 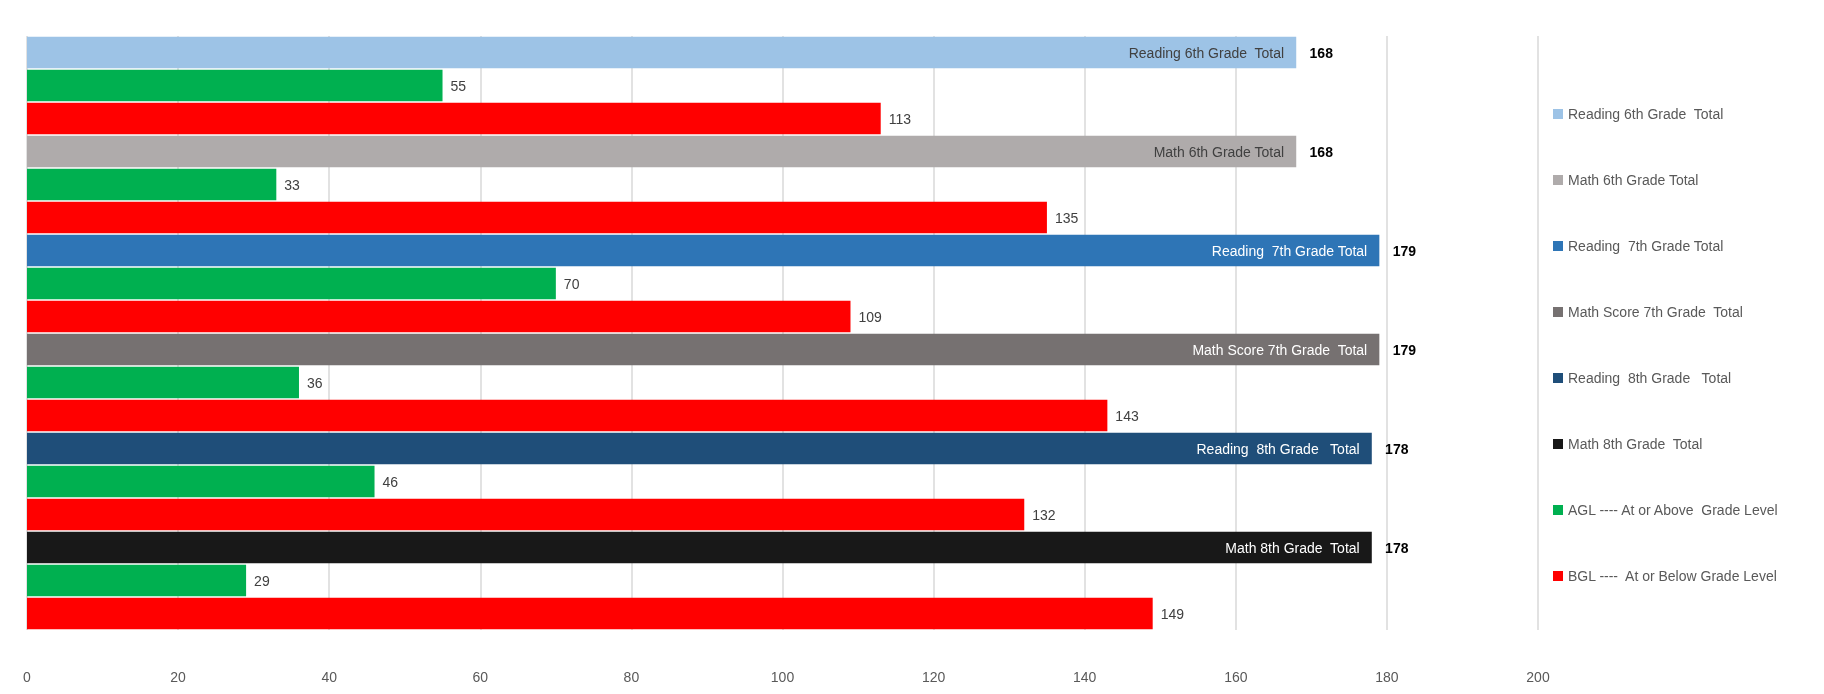 What do you see at coordinates (27, 677) in the screenshot?
I see `x-tick-label: 0` at bounding box center [27, 677].